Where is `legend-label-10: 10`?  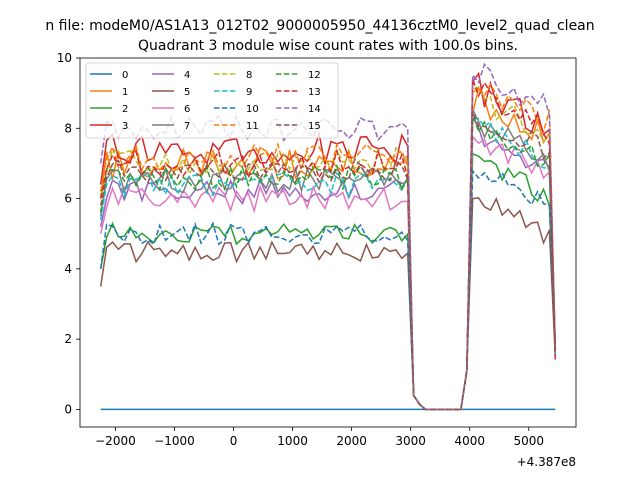
legend-label-10: 10 is located at coordinates (252, 109).